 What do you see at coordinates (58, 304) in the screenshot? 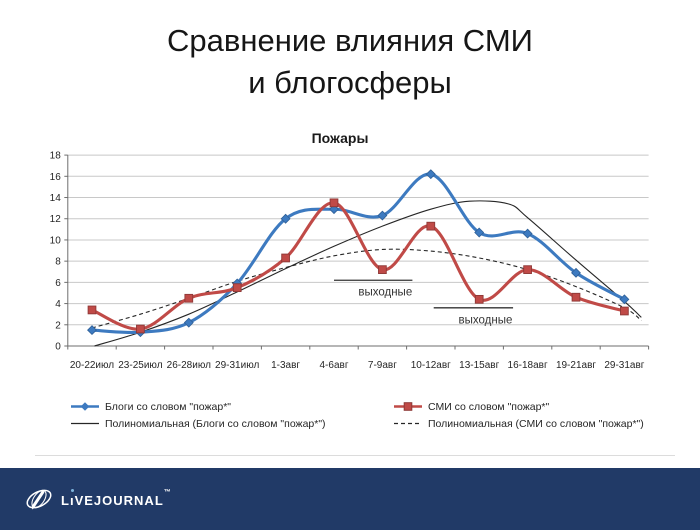
I see `svg-text: 4` at bounding box center [58, 304].